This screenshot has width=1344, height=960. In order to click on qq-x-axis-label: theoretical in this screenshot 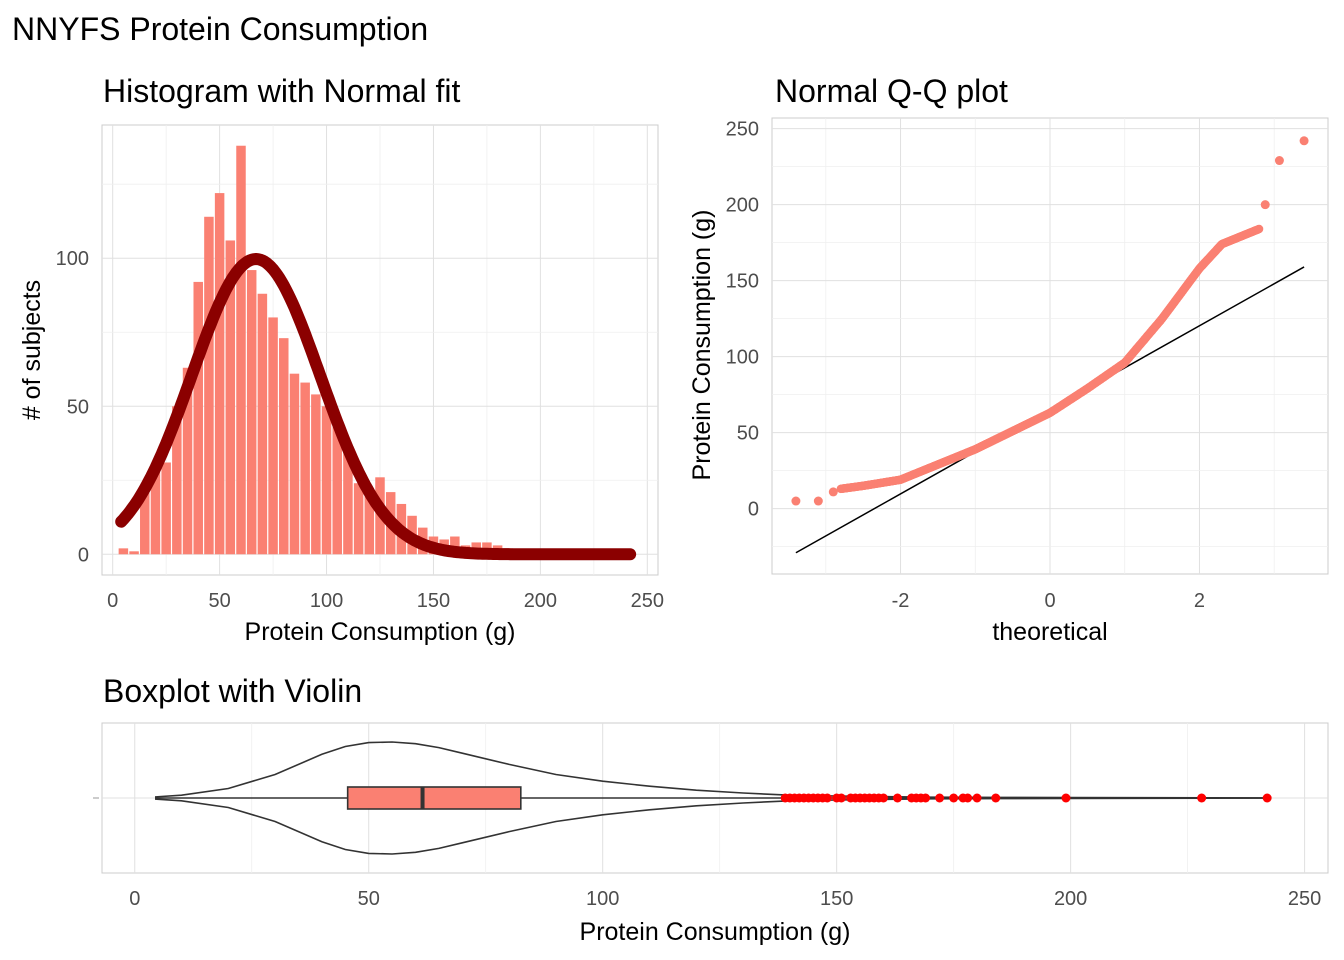, I will do `click(1049, 632)`.